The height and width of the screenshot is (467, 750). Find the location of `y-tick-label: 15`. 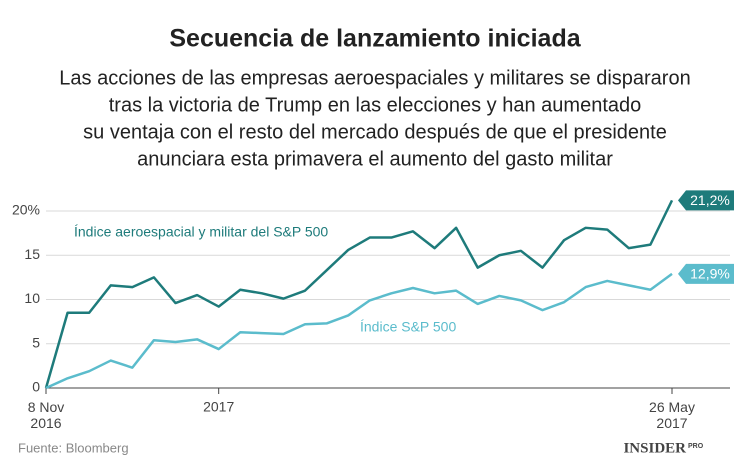

y-tick-label: 15 is located at coordinates (32, 254).